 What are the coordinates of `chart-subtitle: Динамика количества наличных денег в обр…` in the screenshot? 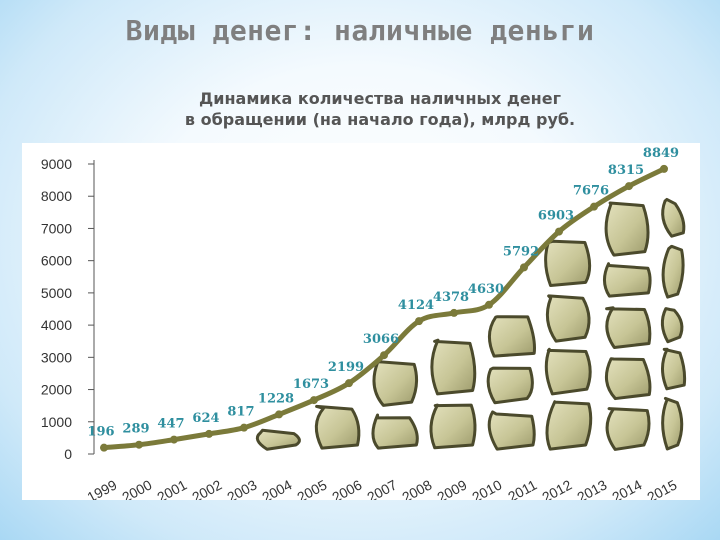 It's located at (380, 109).